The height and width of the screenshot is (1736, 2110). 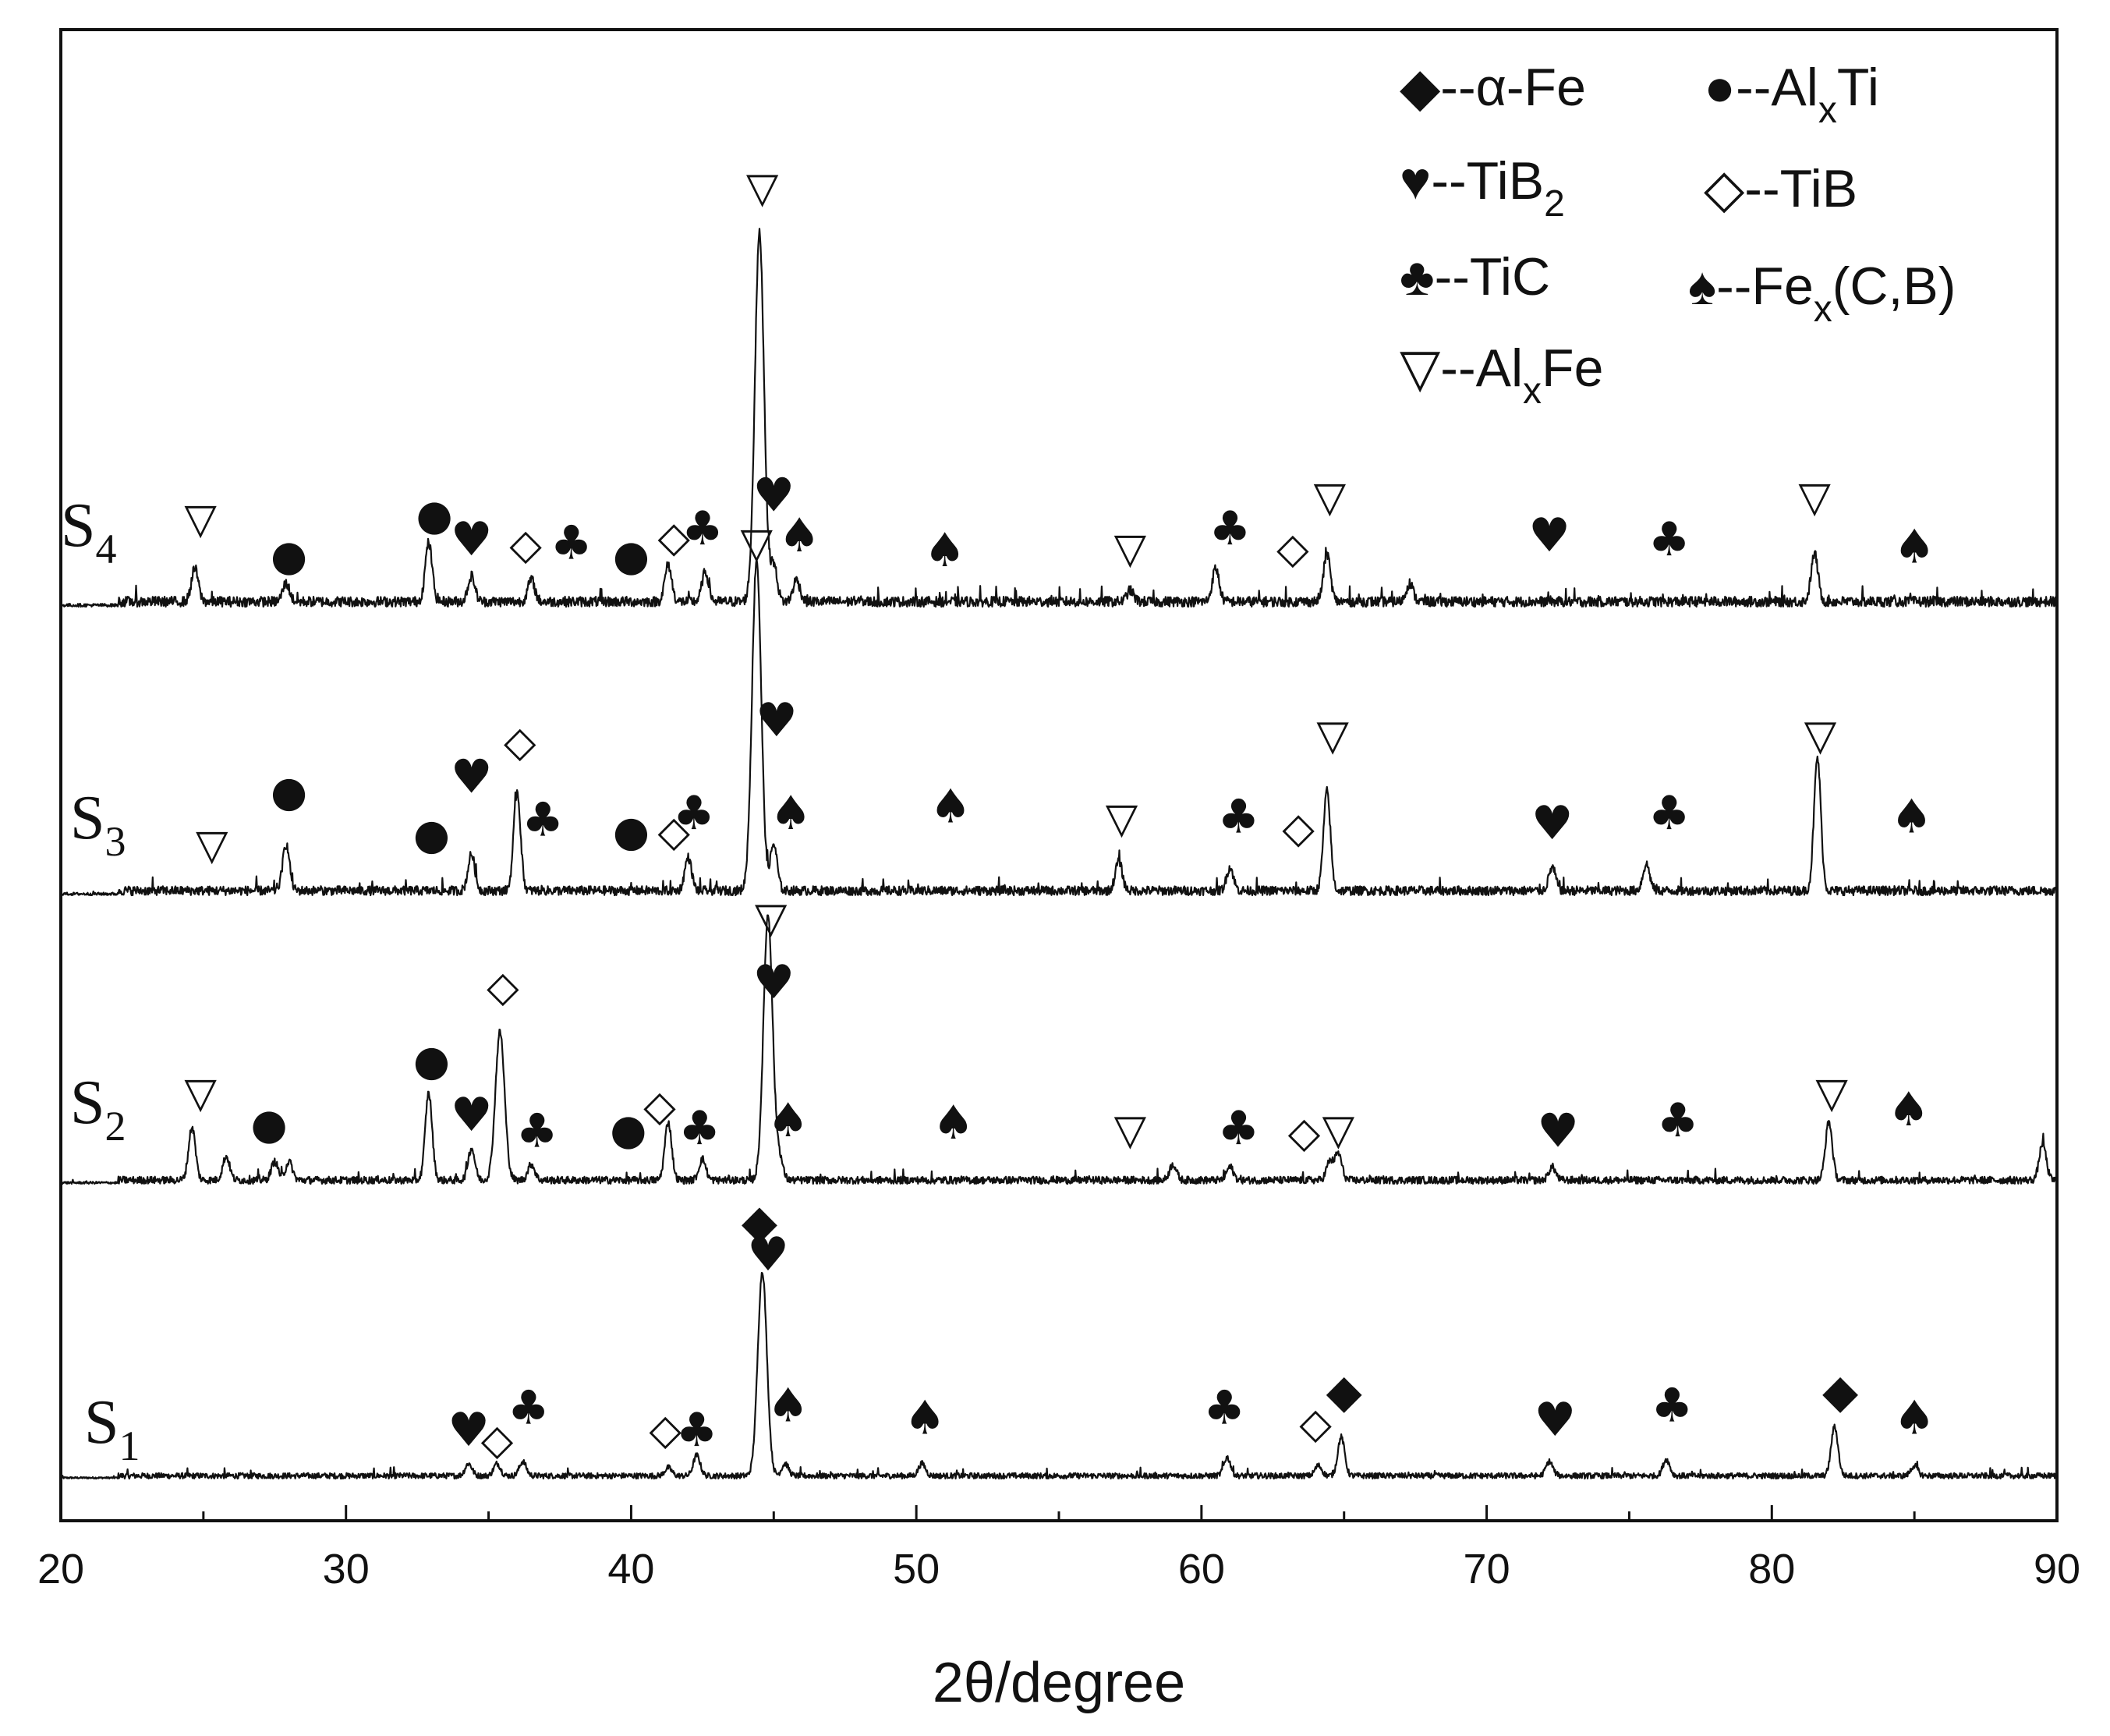 I want to click on legend-item-diamond-filled: ◆--α-Fe, so click(x=1493, y=87).